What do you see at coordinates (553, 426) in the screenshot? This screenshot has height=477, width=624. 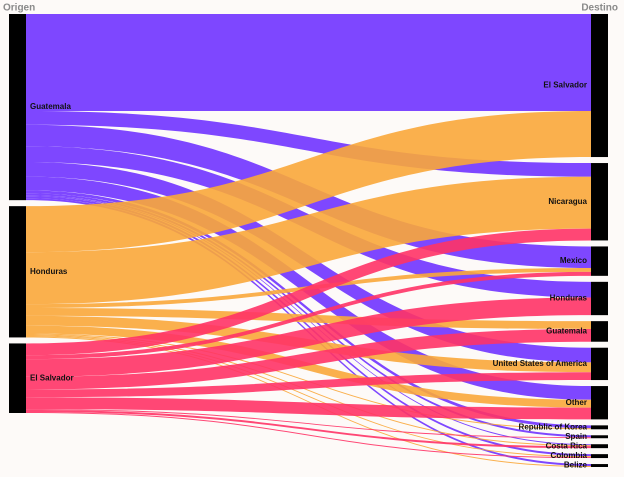 I see `target-label: Republic of Korea` at bounding box center [553, 426].